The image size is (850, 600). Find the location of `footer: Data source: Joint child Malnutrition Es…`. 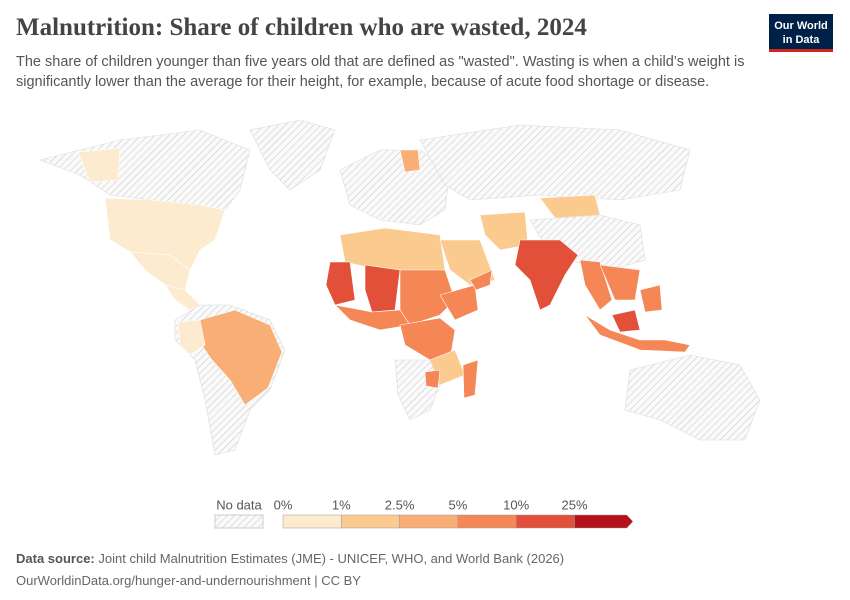

footer: Data source: Joint child Malnutrition Es… is located at coordinates (290, 570).